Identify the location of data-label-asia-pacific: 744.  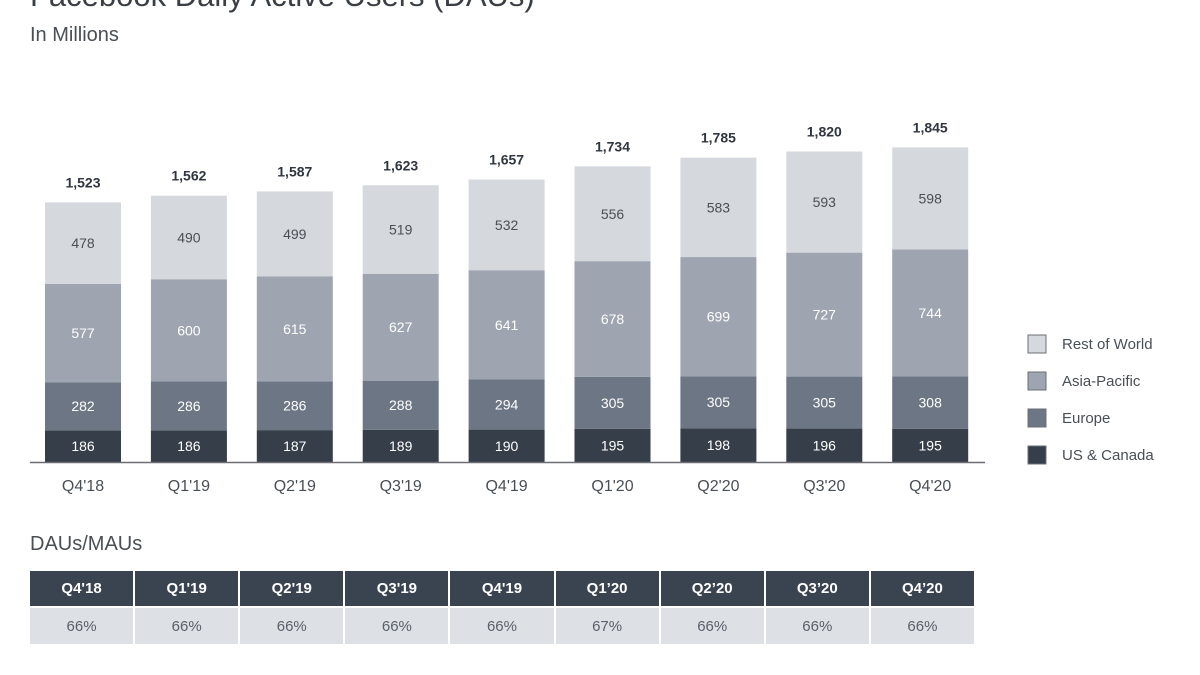
(931, 313).